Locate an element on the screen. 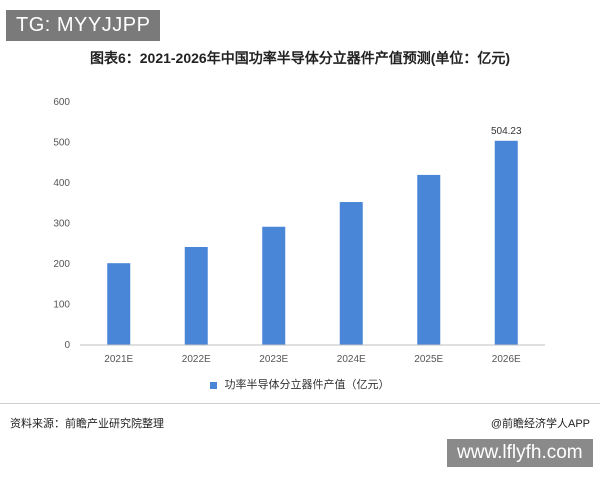 This screenshot has width=600, height=480. source-note: 资料来源：前瞻产业研究院整理 is located at coordinates (87, 424).